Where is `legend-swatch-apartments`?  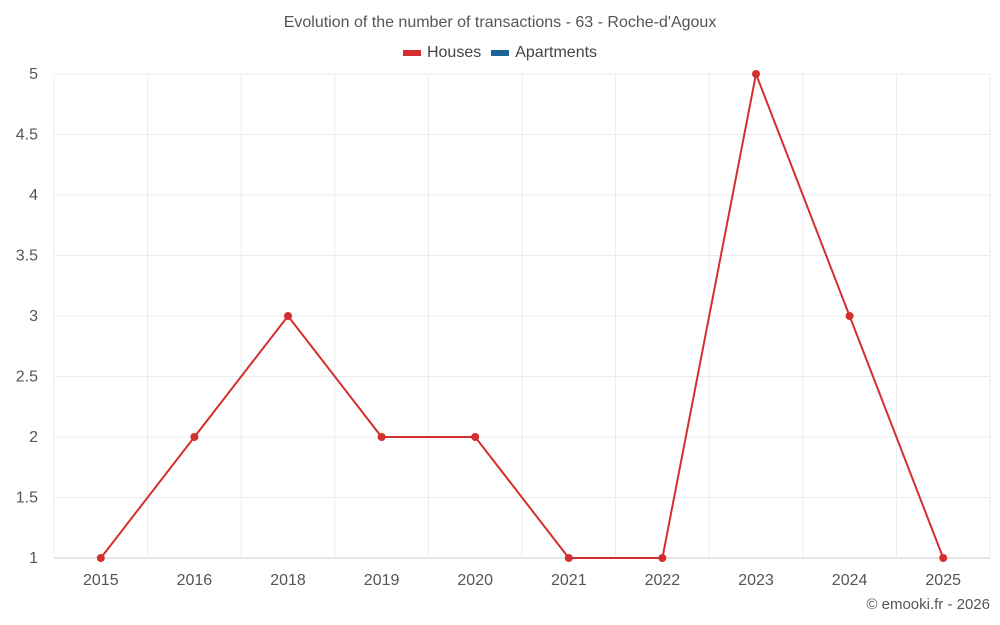
legend-swatch-apartments is located at coordinates (500, 53).